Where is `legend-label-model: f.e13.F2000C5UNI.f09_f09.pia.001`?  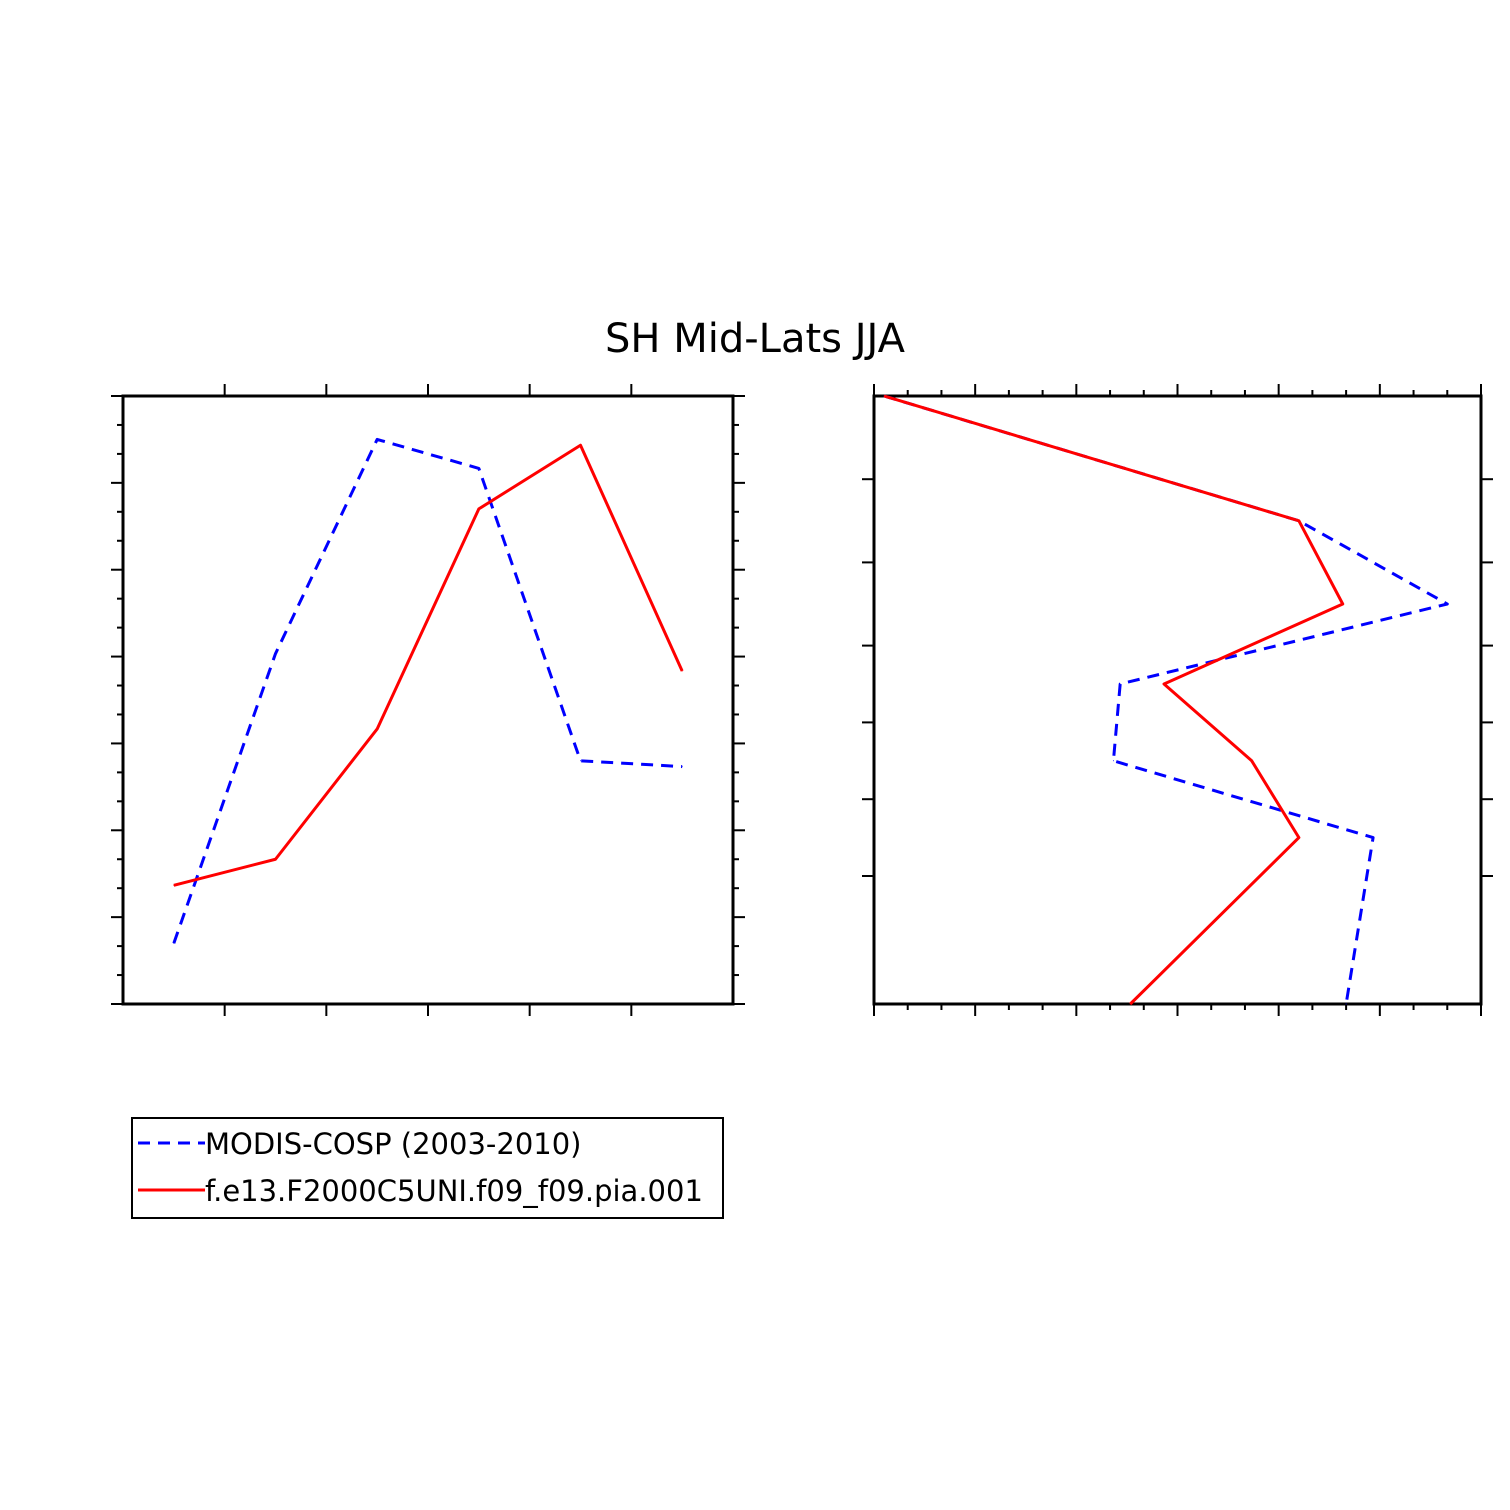 legend-label-model: f.e13.F2000C5UNI.f09_f09.pia.001 is located at coordinates (454, 1191).